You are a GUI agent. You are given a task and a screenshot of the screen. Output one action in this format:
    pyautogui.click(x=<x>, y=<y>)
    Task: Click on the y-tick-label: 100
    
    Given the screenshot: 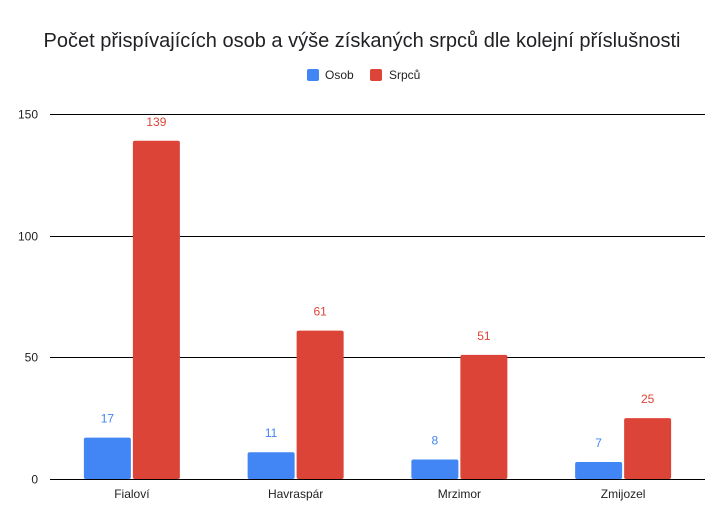 What is the action you would take?
    pyautogui.click(x=28, y=237)
    